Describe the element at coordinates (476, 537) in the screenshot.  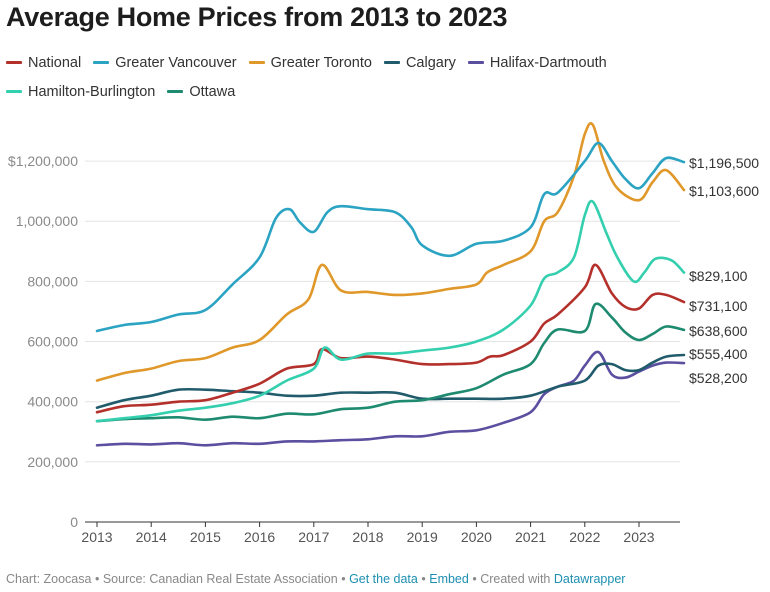
I see `x-tick-label: 2020` at that location.